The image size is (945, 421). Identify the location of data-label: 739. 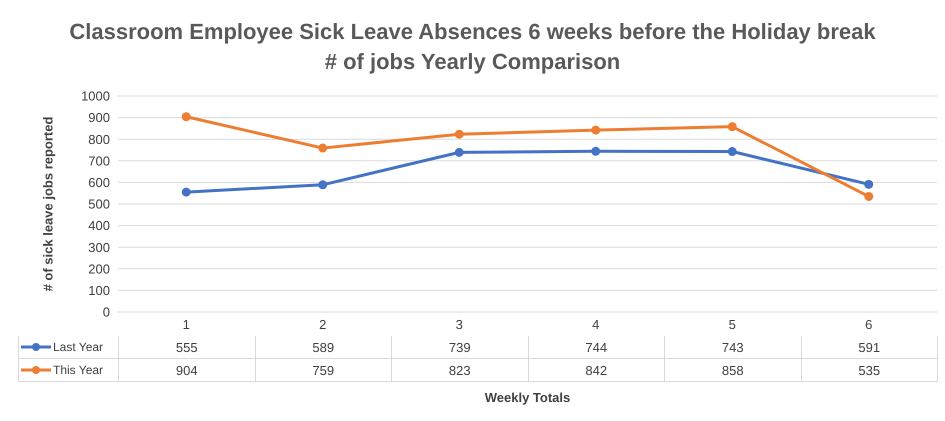
(460, 347).